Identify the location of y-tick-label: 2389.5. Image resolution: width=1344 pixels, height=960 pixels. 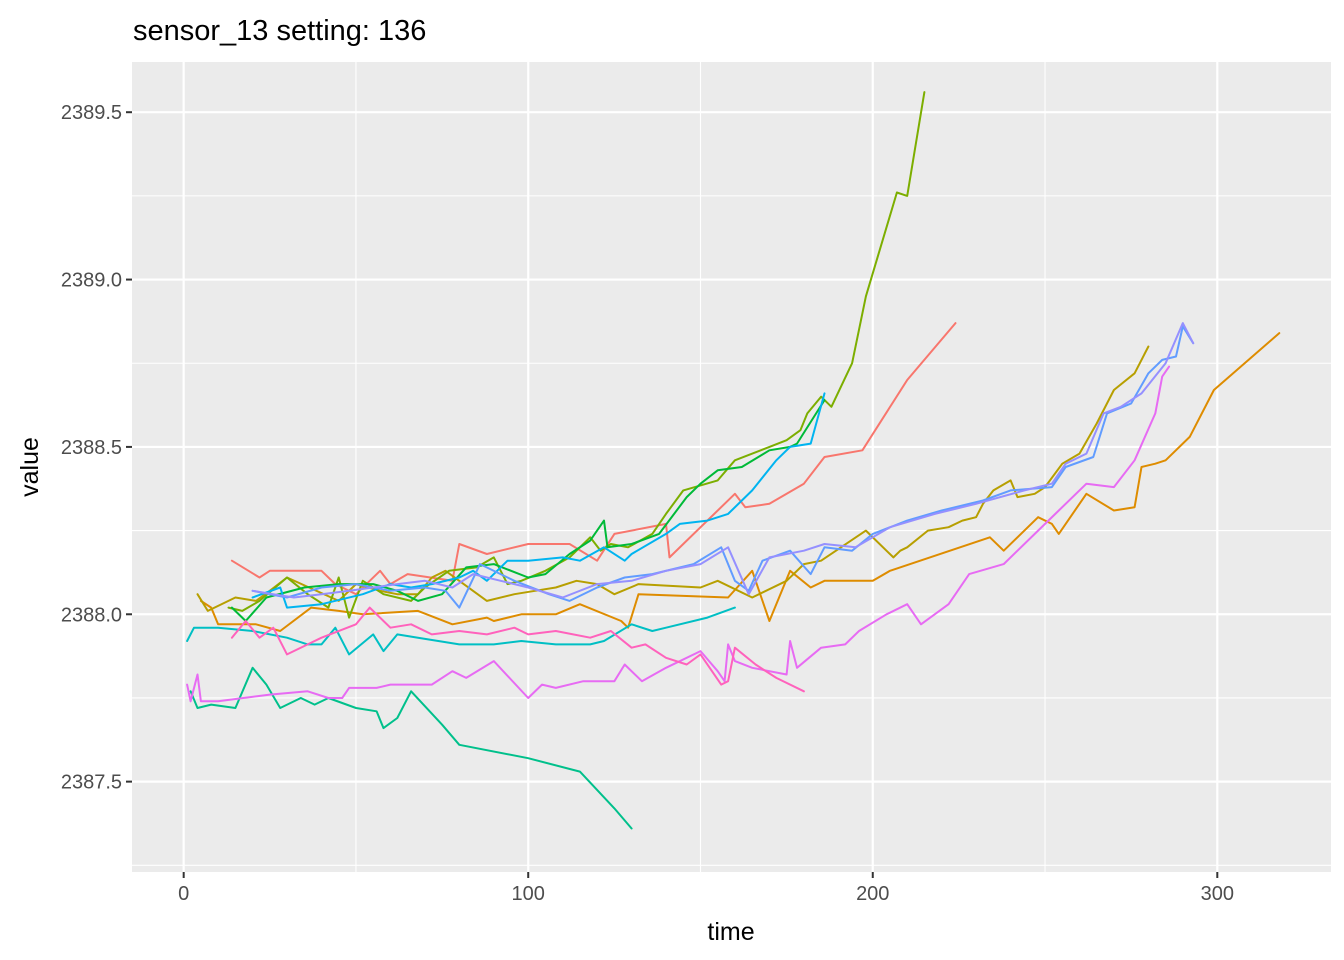
(91, 113).